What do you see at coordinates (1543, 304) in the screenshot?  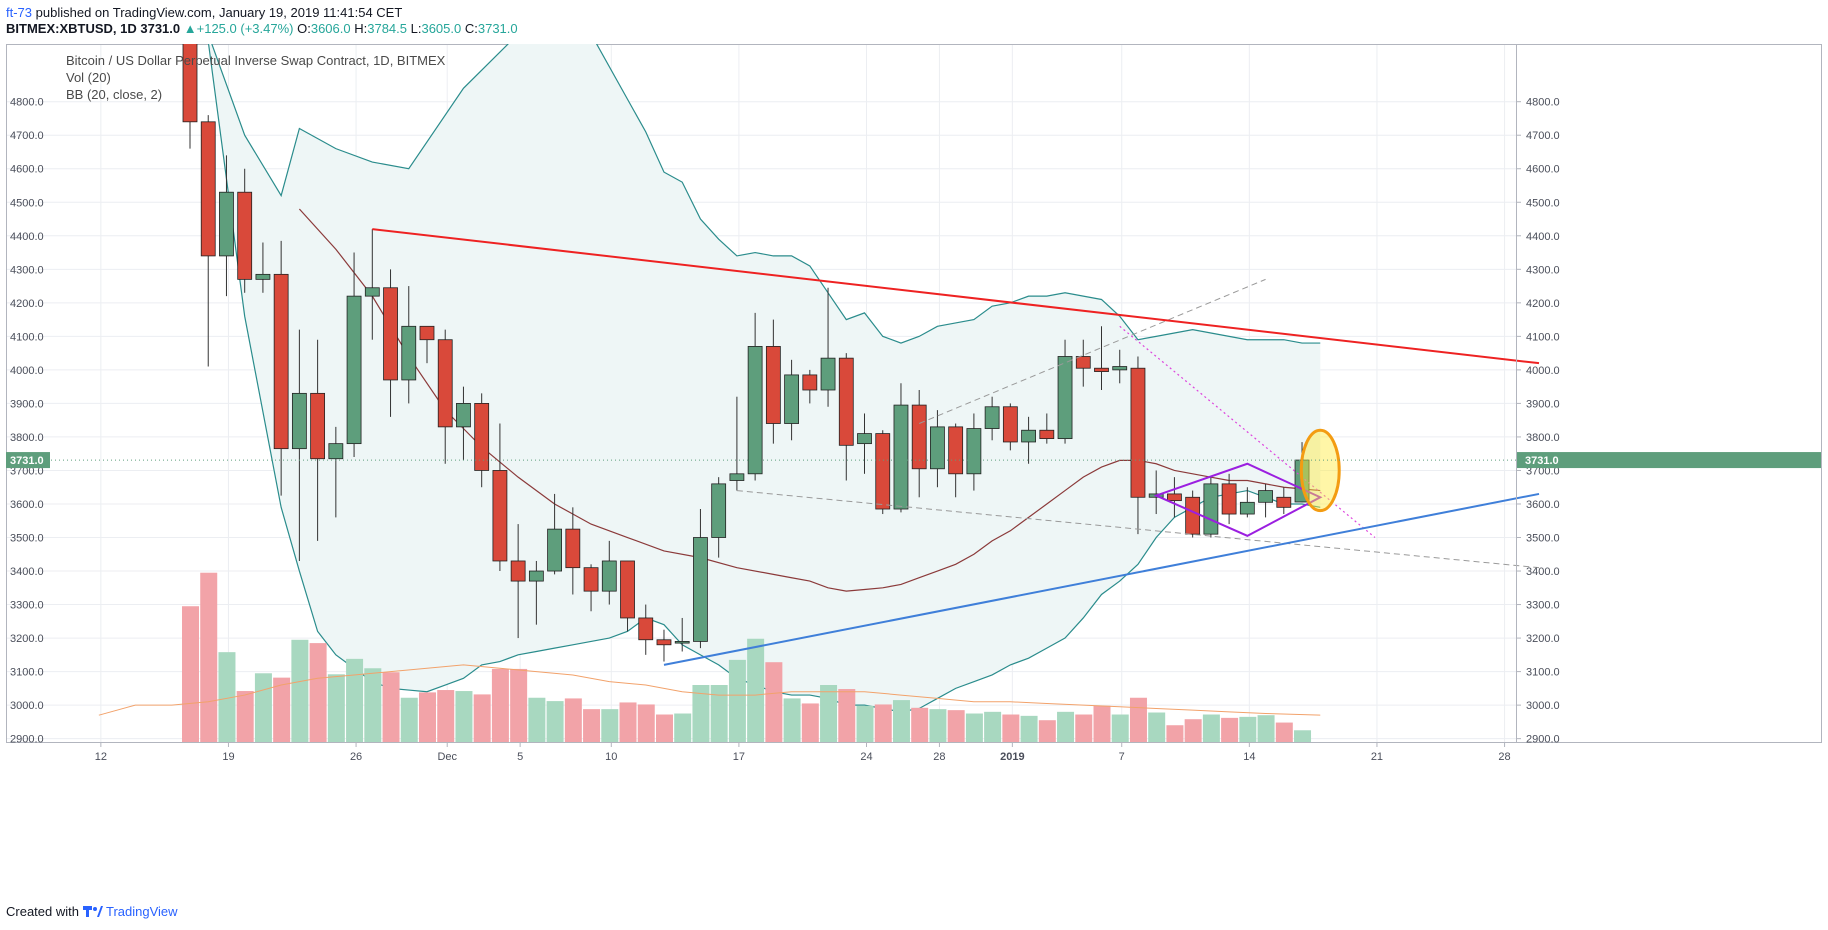 I see `price-tick-label: 4200.0` at bounding box center [1543, 304].